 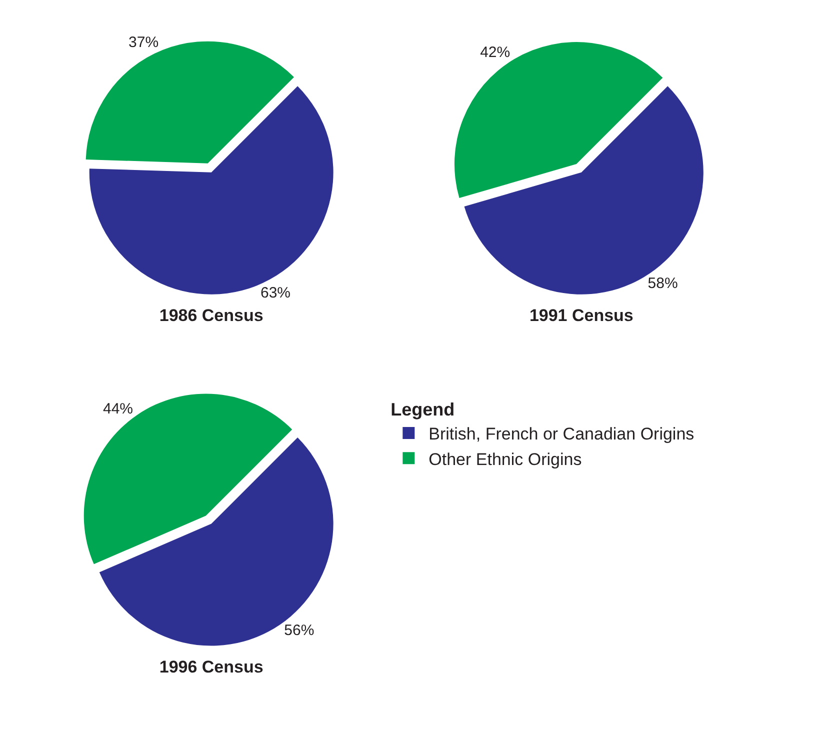 What do you see at coordinates (299, 631) in the screenshot?
I see `data-label: 56%` at bounding box center [299, 631].